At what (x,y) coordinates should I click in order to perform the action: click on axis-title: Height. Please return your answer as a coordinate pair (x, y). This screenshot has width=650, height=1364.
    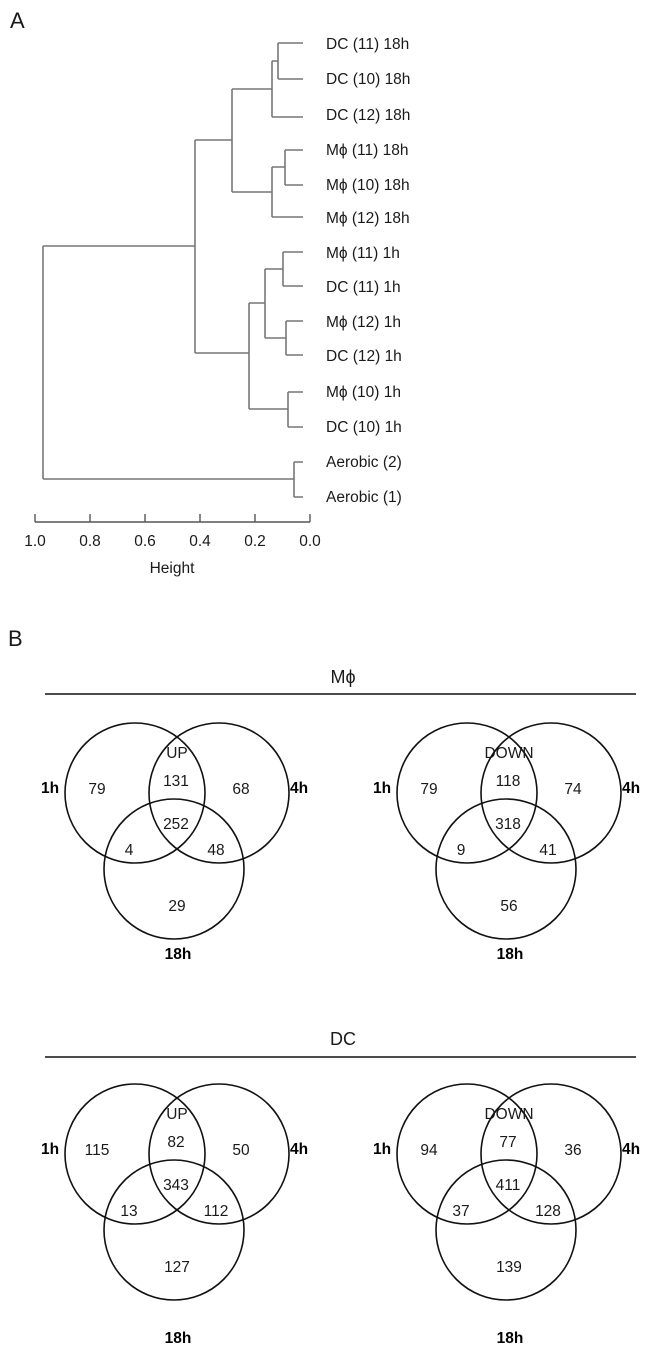
    Looking at the image, I should click on (172, 568).